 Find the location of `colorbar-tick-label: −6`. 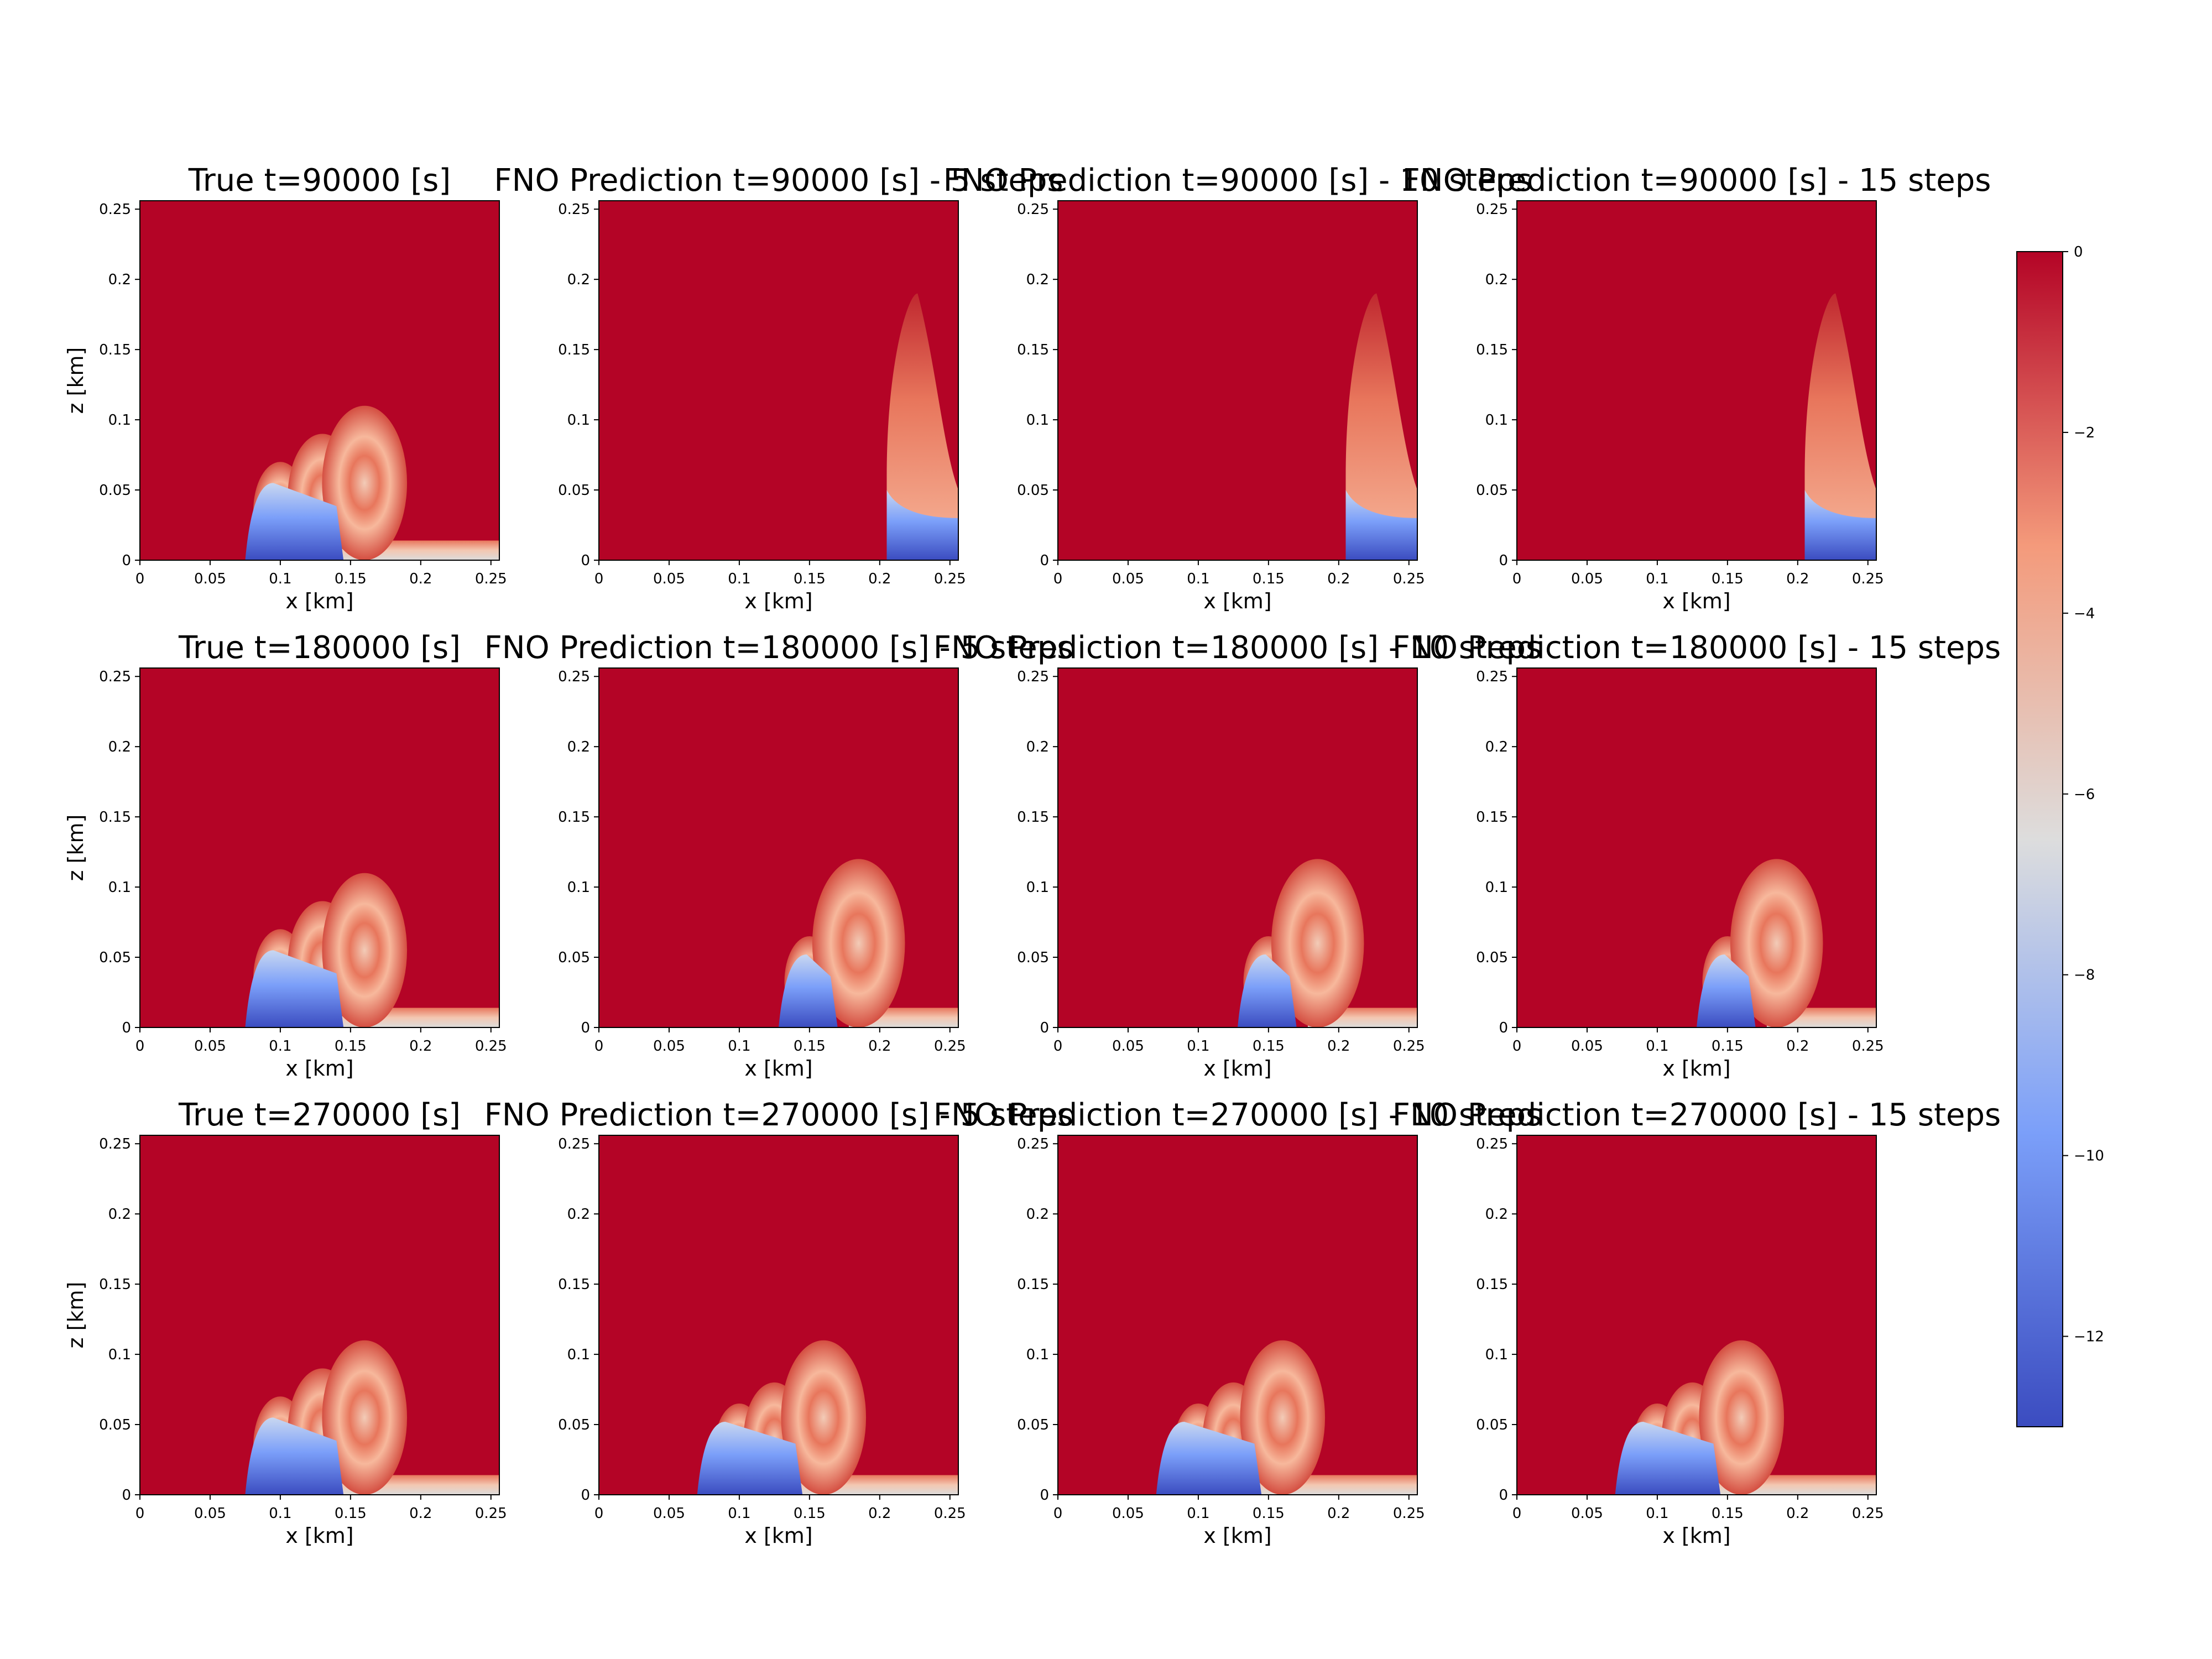

colorbar-tick-label: −6 is located at coordinates (2085, 795).